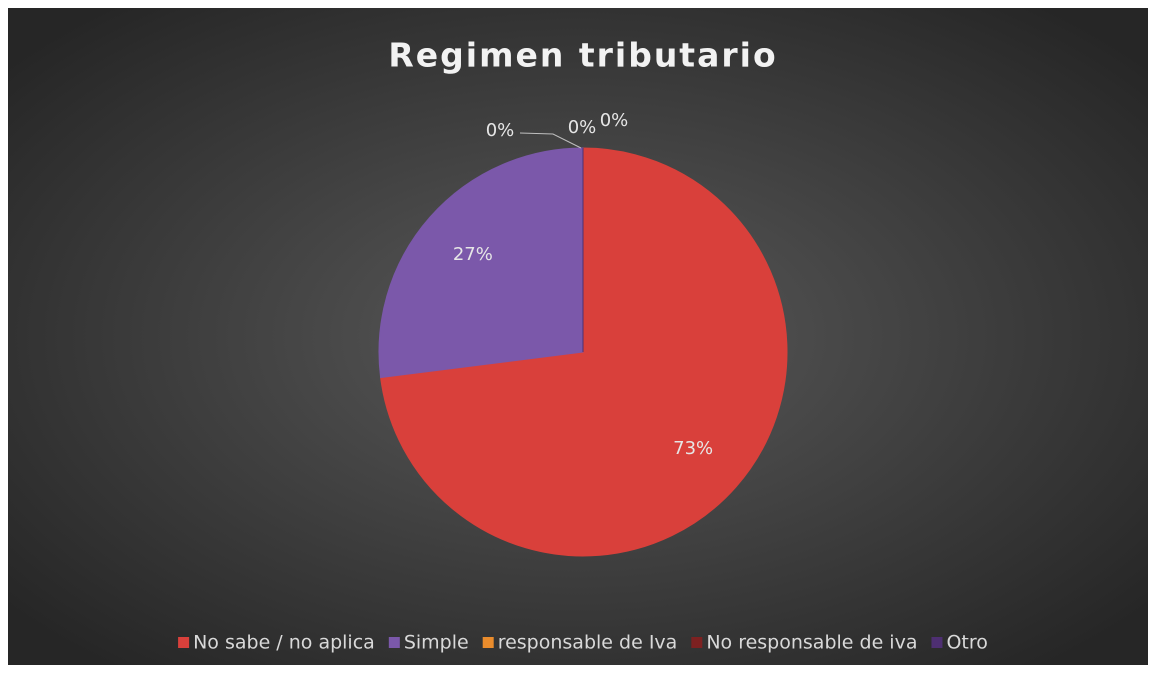 The height and width of the screenshot is (679, 1157). Describe the element at coordinates (588, 643) in the screenshot. I see `legend-label: responsable de Iva` at that location.